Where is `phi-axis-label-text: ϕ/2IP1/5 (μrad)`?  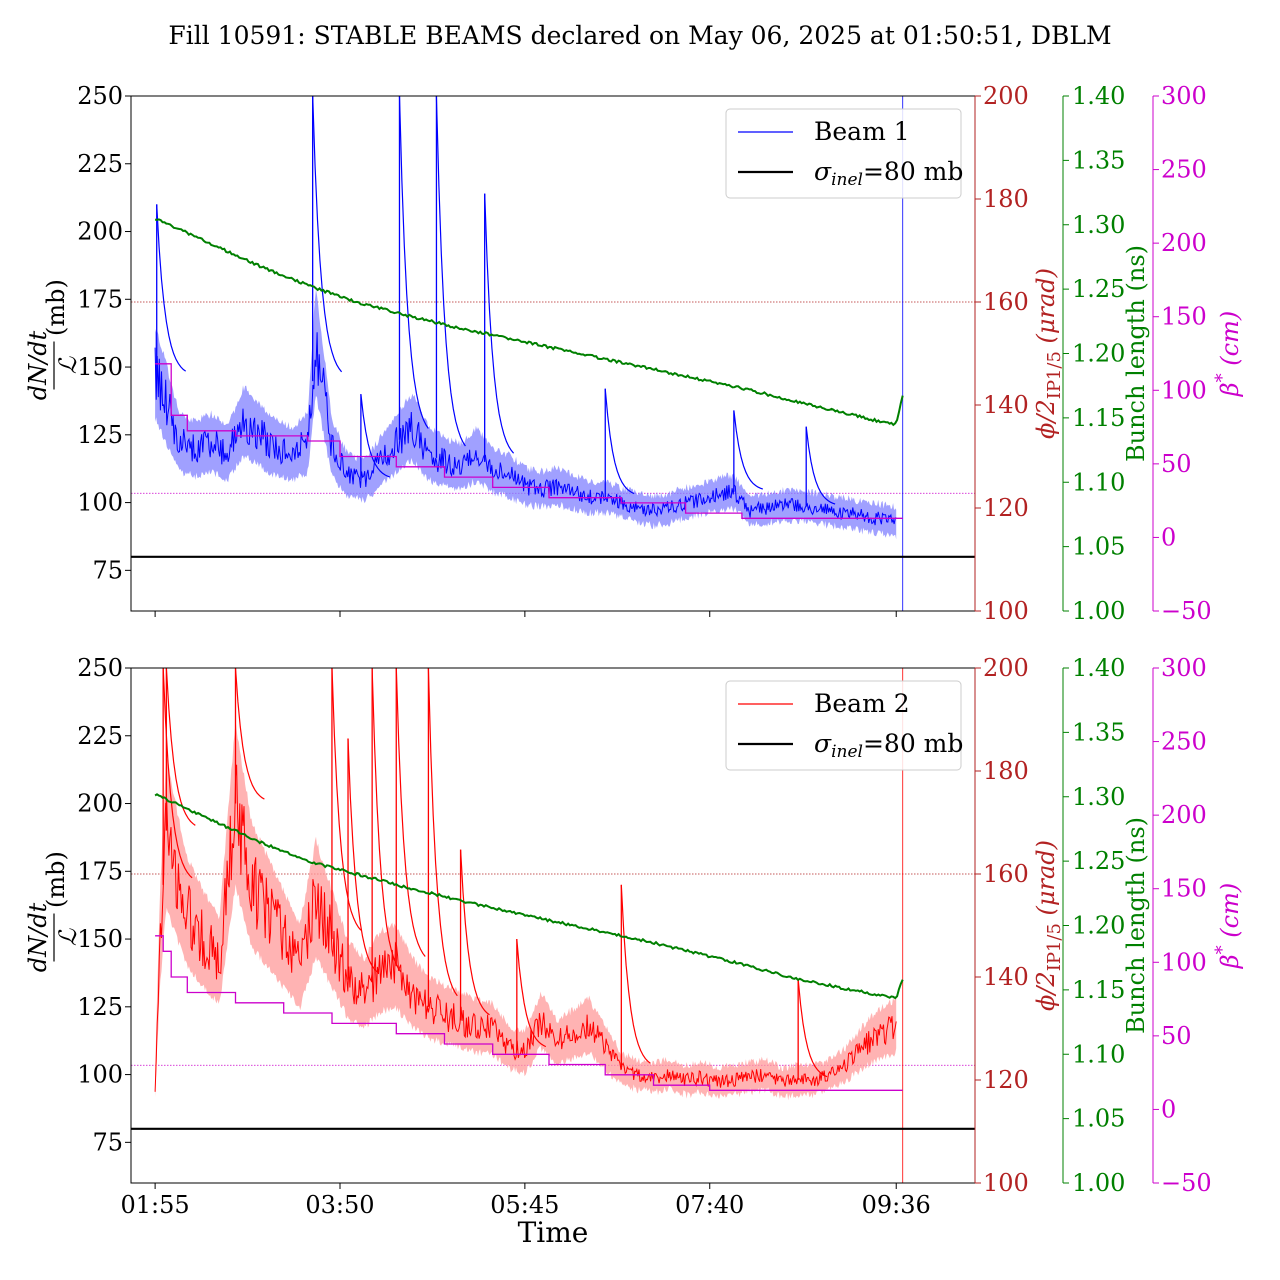 phi-axis-label-text: ϕ/2IP1/5 (μrad) is located at coordinates (1048, 925).